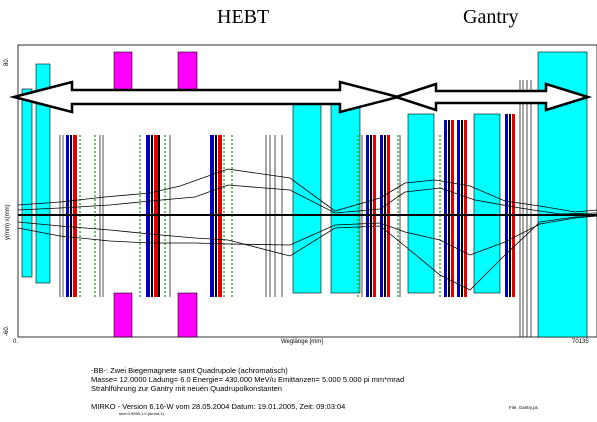 The width and height of the screenshot is (597, 422). I want to click on y-axis-top-label: 80., so click(7, 61).